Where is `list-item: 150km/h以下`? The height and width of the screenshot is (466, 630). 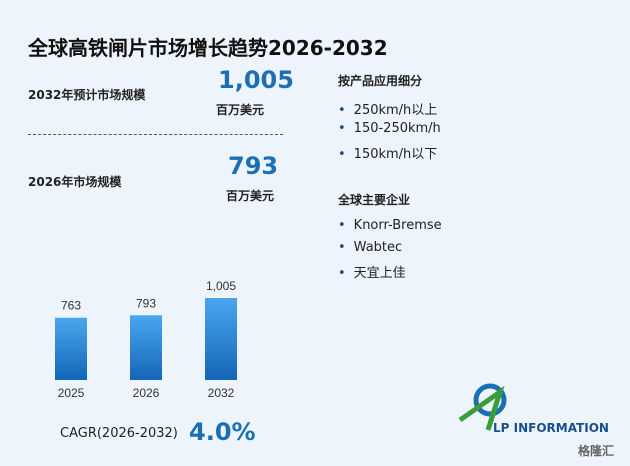
list-item: 150km/h以下 is located at coordinates (388, 152).